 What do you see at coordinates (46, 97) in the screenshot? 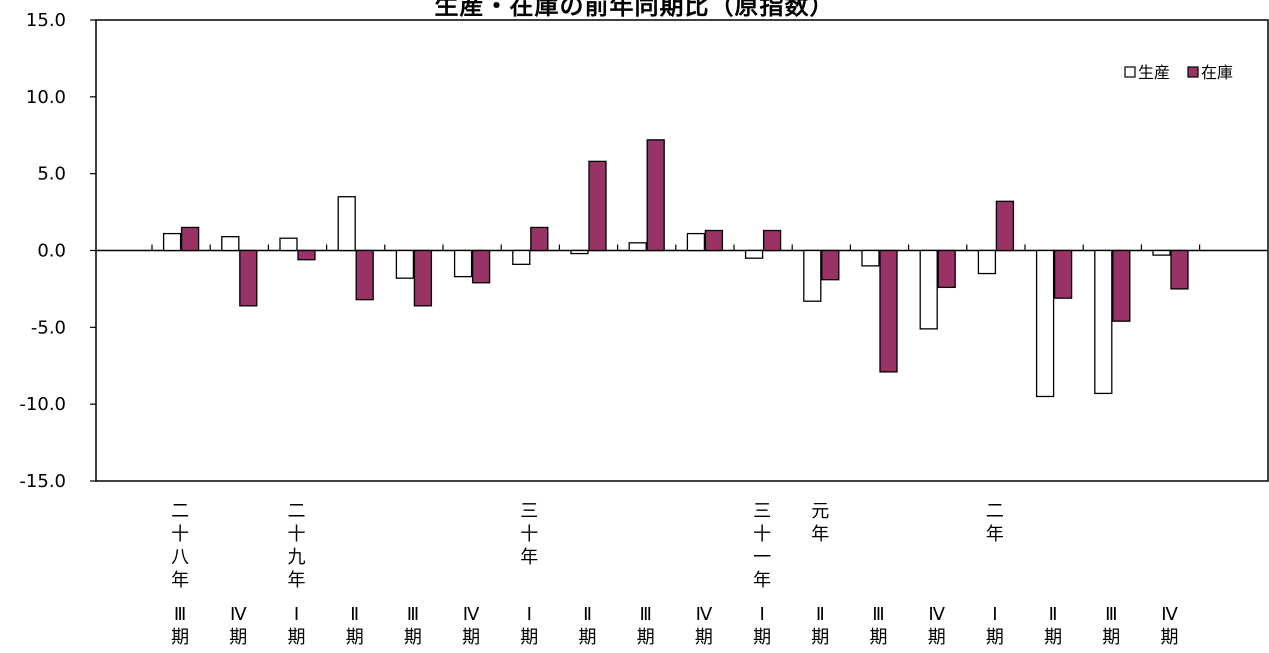
I see `y-tick-label: 10.0` at bounding box center [46, 97].